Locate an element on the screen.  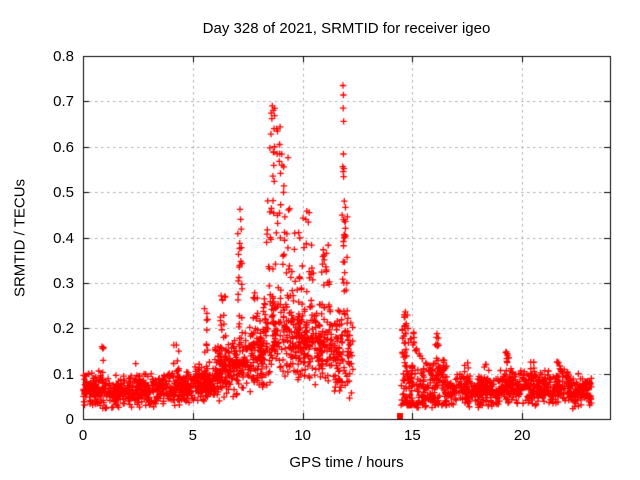
y-tick-label: 0 is located at coordinates (69, 419).